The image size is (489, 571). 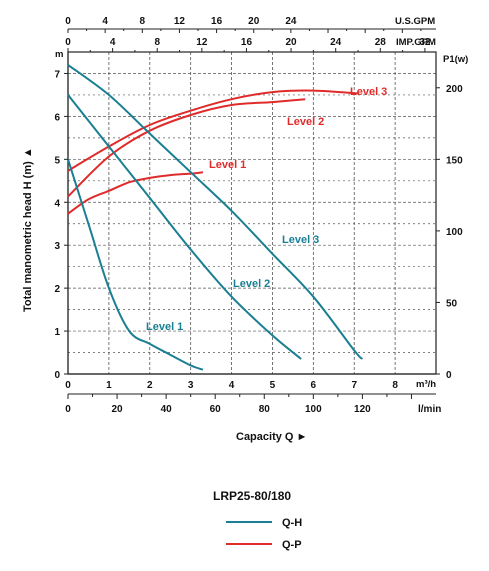 I want to click on y-axis-title-head: Total manometric head H (m) ▲, so click(x=28, y=229).